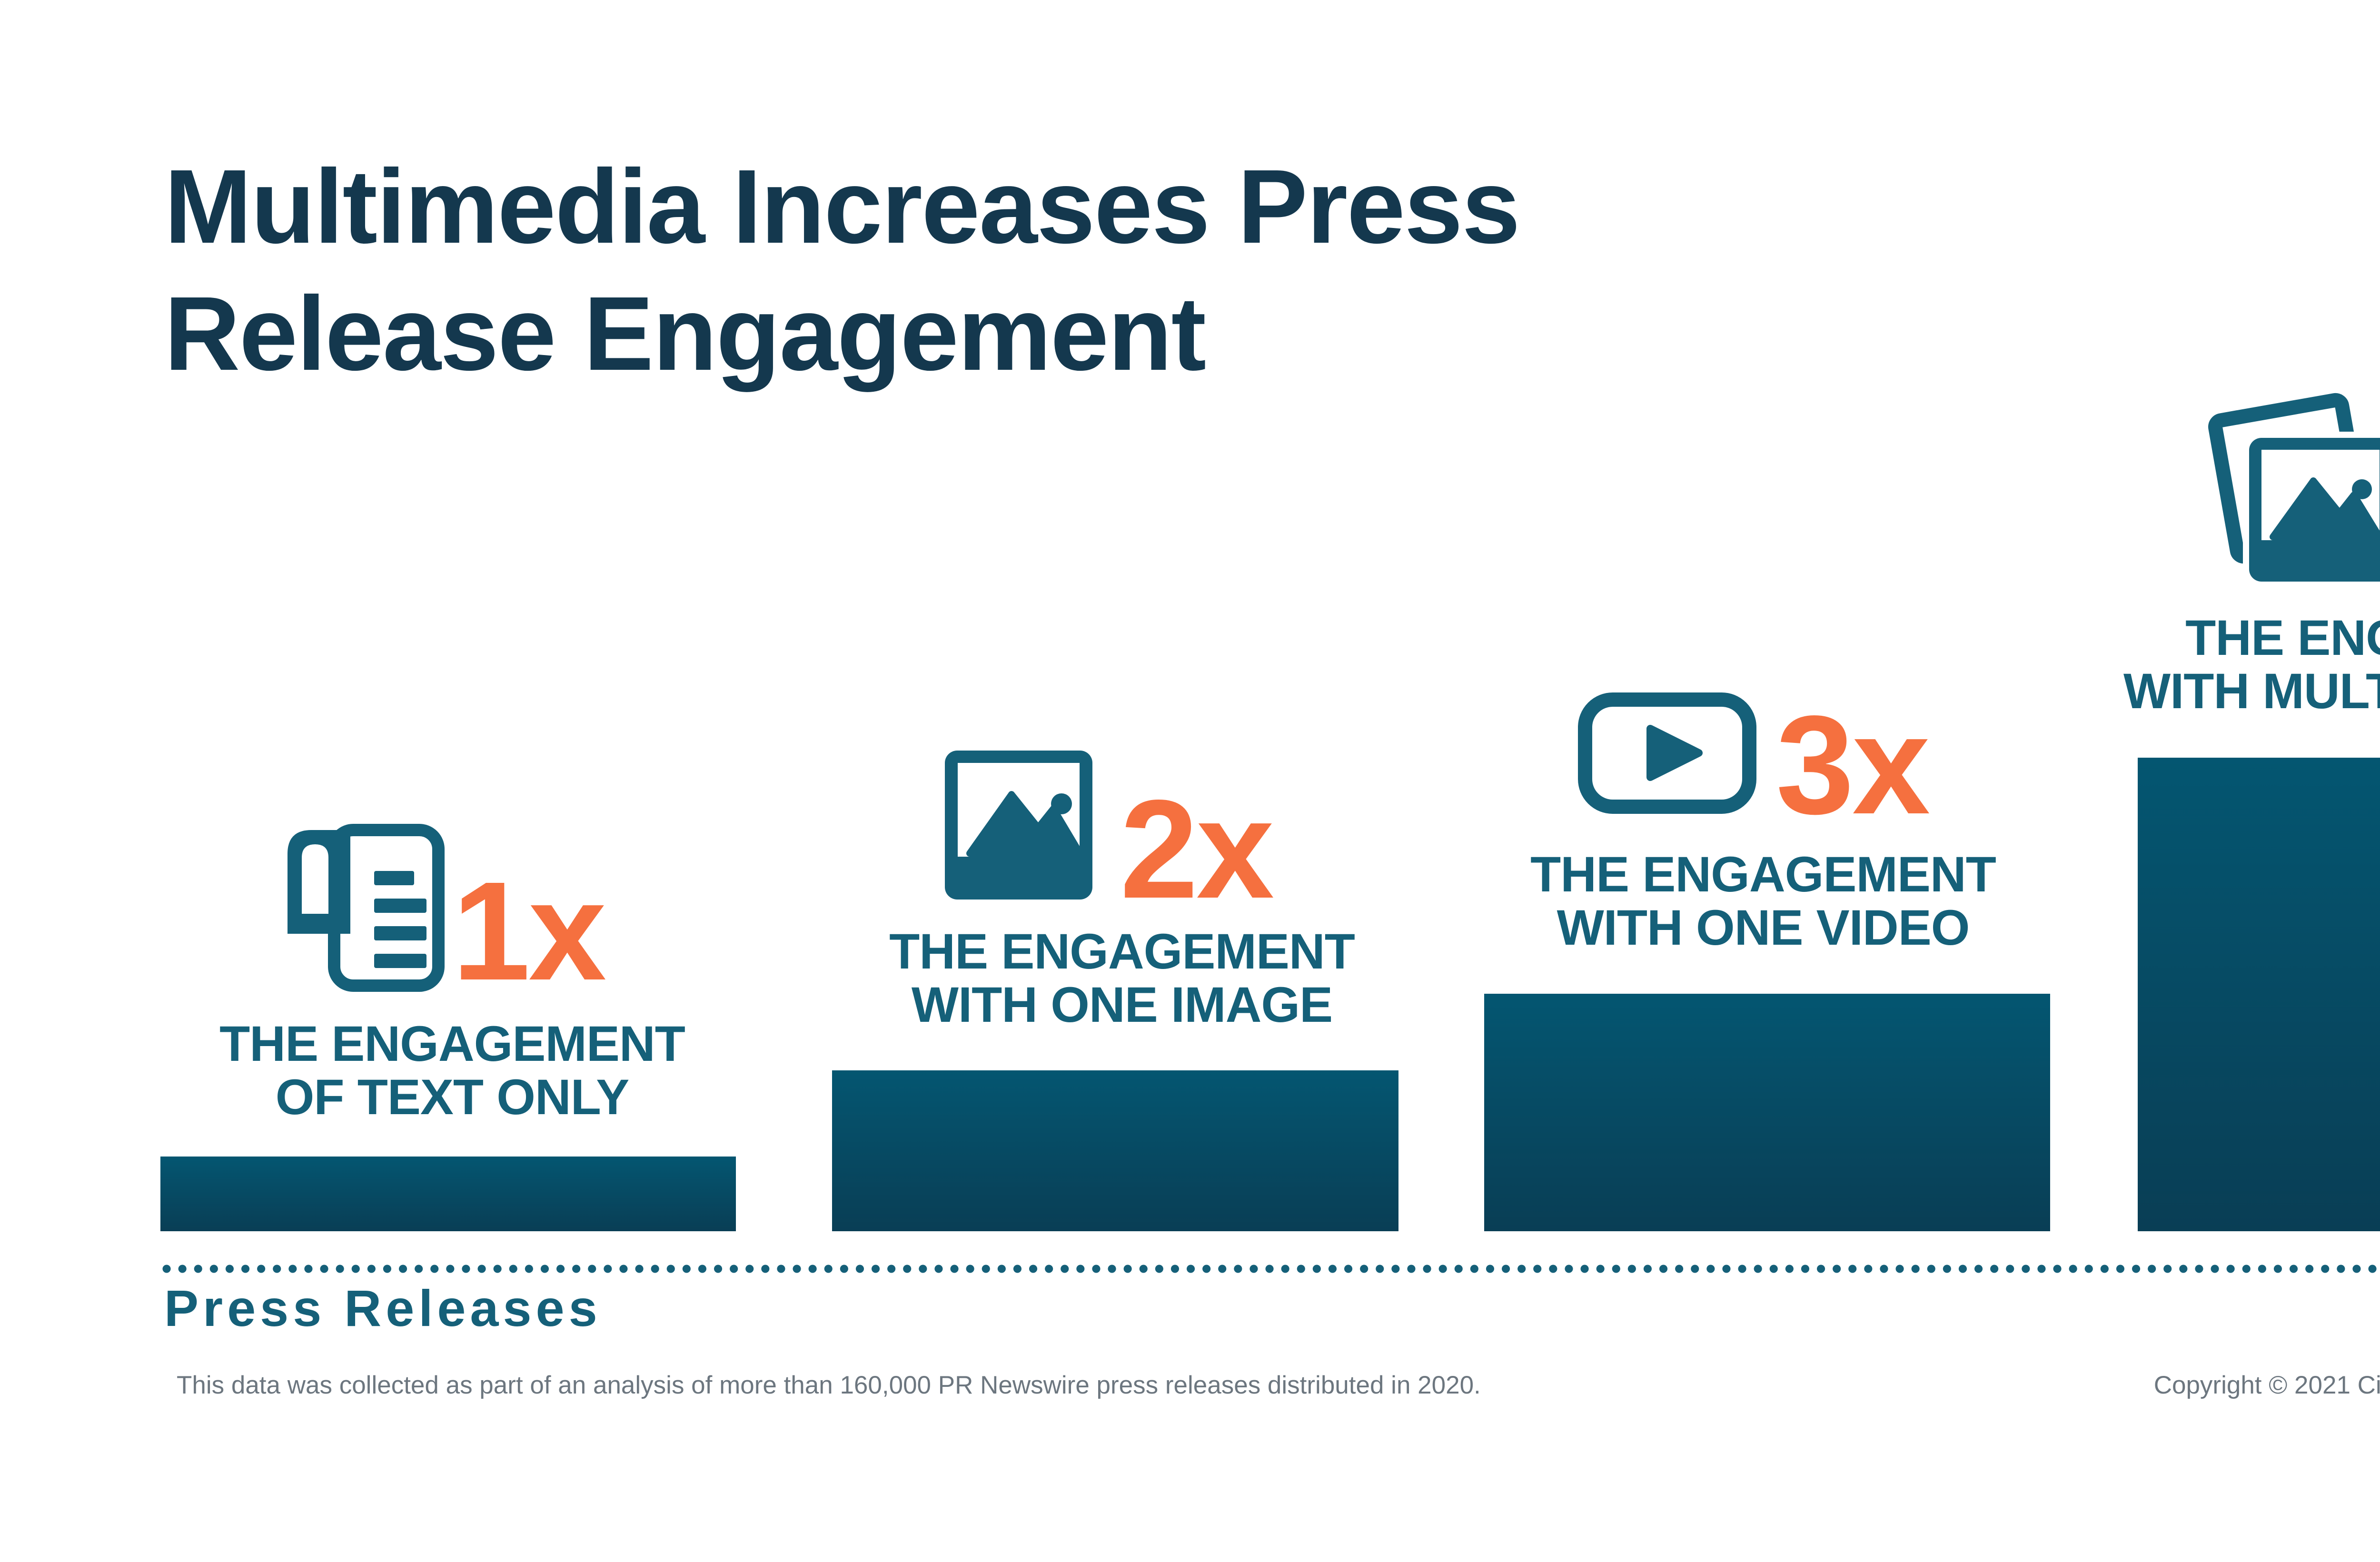 The width and height of the screenshot is (2380, 1562). Describe the element at coordinates (452, 1044) in the screenshot. I see `group1-label-line1: THE ENGAGEMENT` at that location.